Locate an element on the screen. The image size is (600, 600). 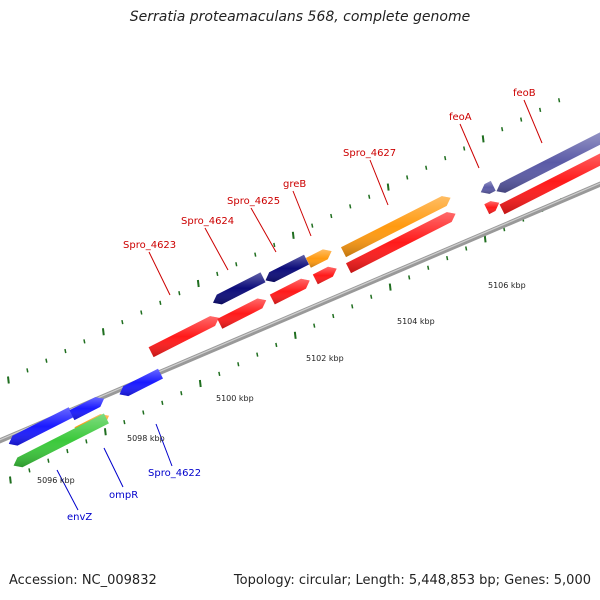
ruler-label: 5100 kbp is located at coordinates (235, 398).